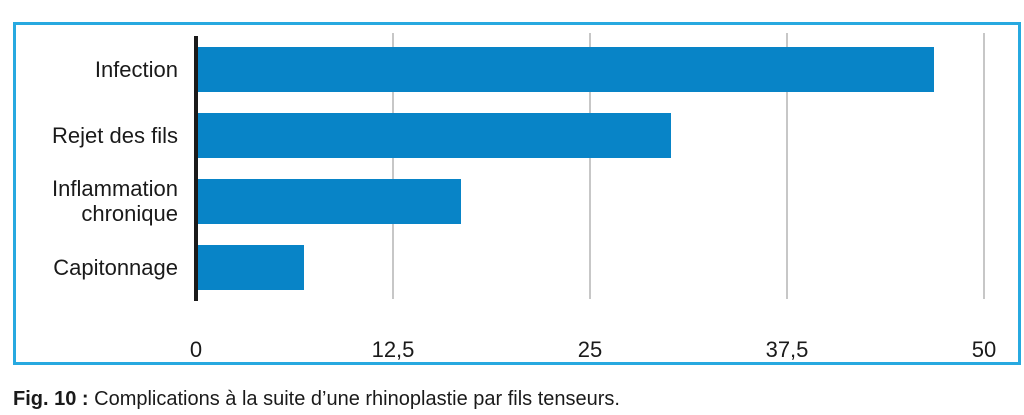 This screenshot has height=415, width=1024. What do you see at coordinates (590, 349) in the screenshot?
I see `x-tick-label: 25` at bounding box center [590, 349].